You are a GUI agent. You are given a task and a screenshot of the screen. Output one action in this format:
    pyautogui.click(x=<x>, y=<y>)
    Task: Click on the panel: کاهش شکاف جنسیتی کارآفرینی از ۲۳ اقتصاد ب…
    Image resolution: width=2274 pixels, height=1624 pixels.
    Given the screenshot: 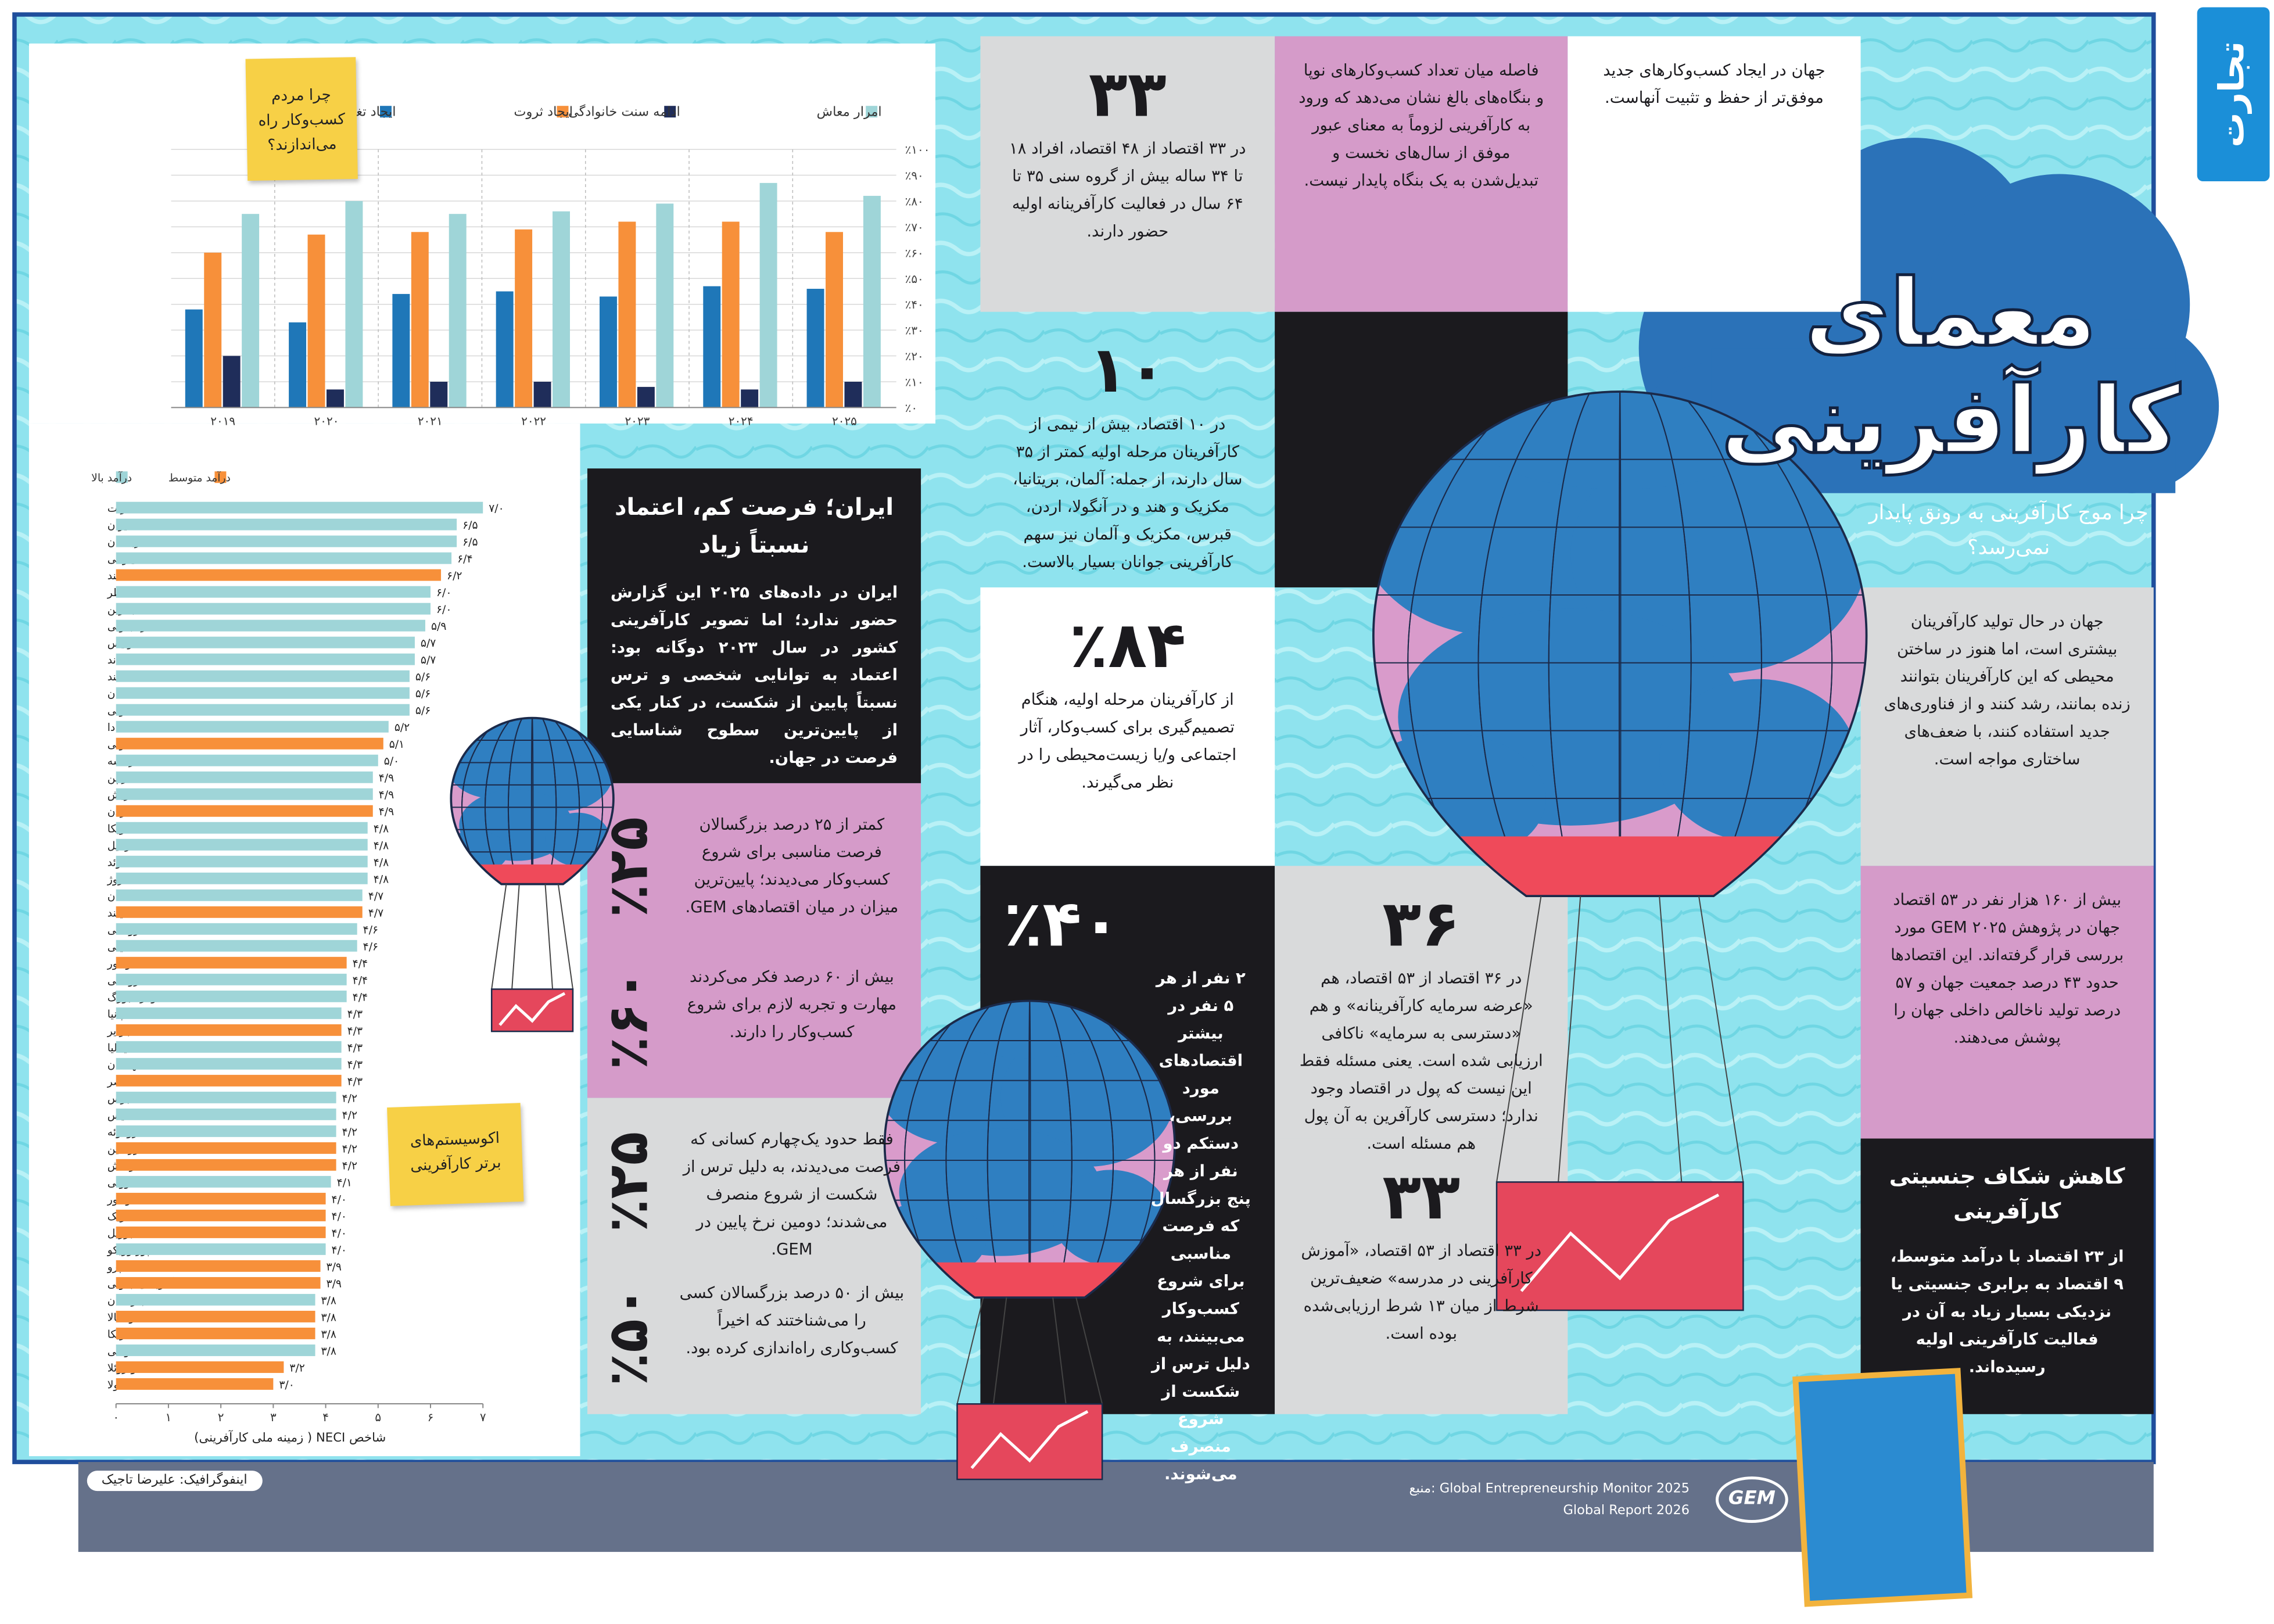 What is the action you would take?
    pyautogui.click(x=2007, y=1276)
    